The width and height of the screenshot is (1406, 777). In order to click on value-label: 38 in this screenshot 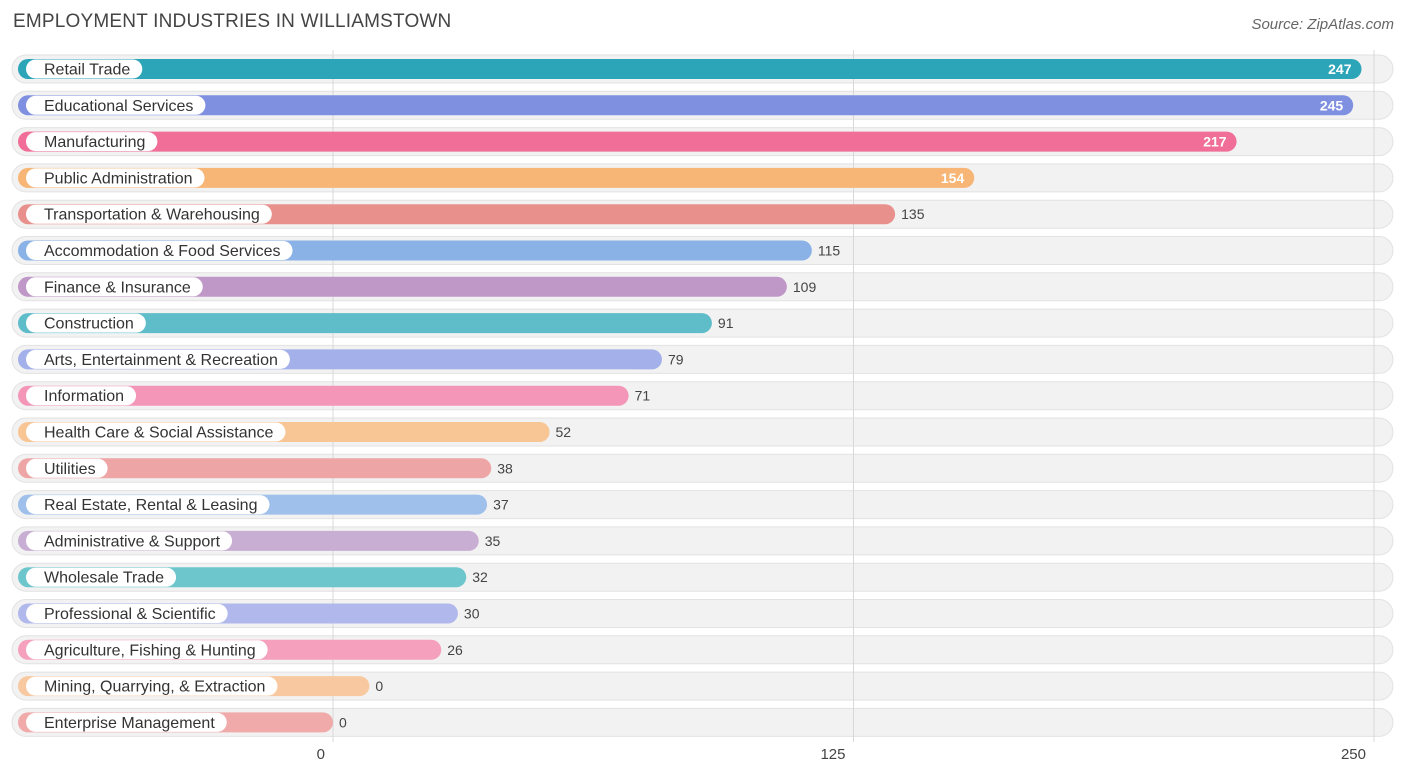, I will do `click(505, 468)`.